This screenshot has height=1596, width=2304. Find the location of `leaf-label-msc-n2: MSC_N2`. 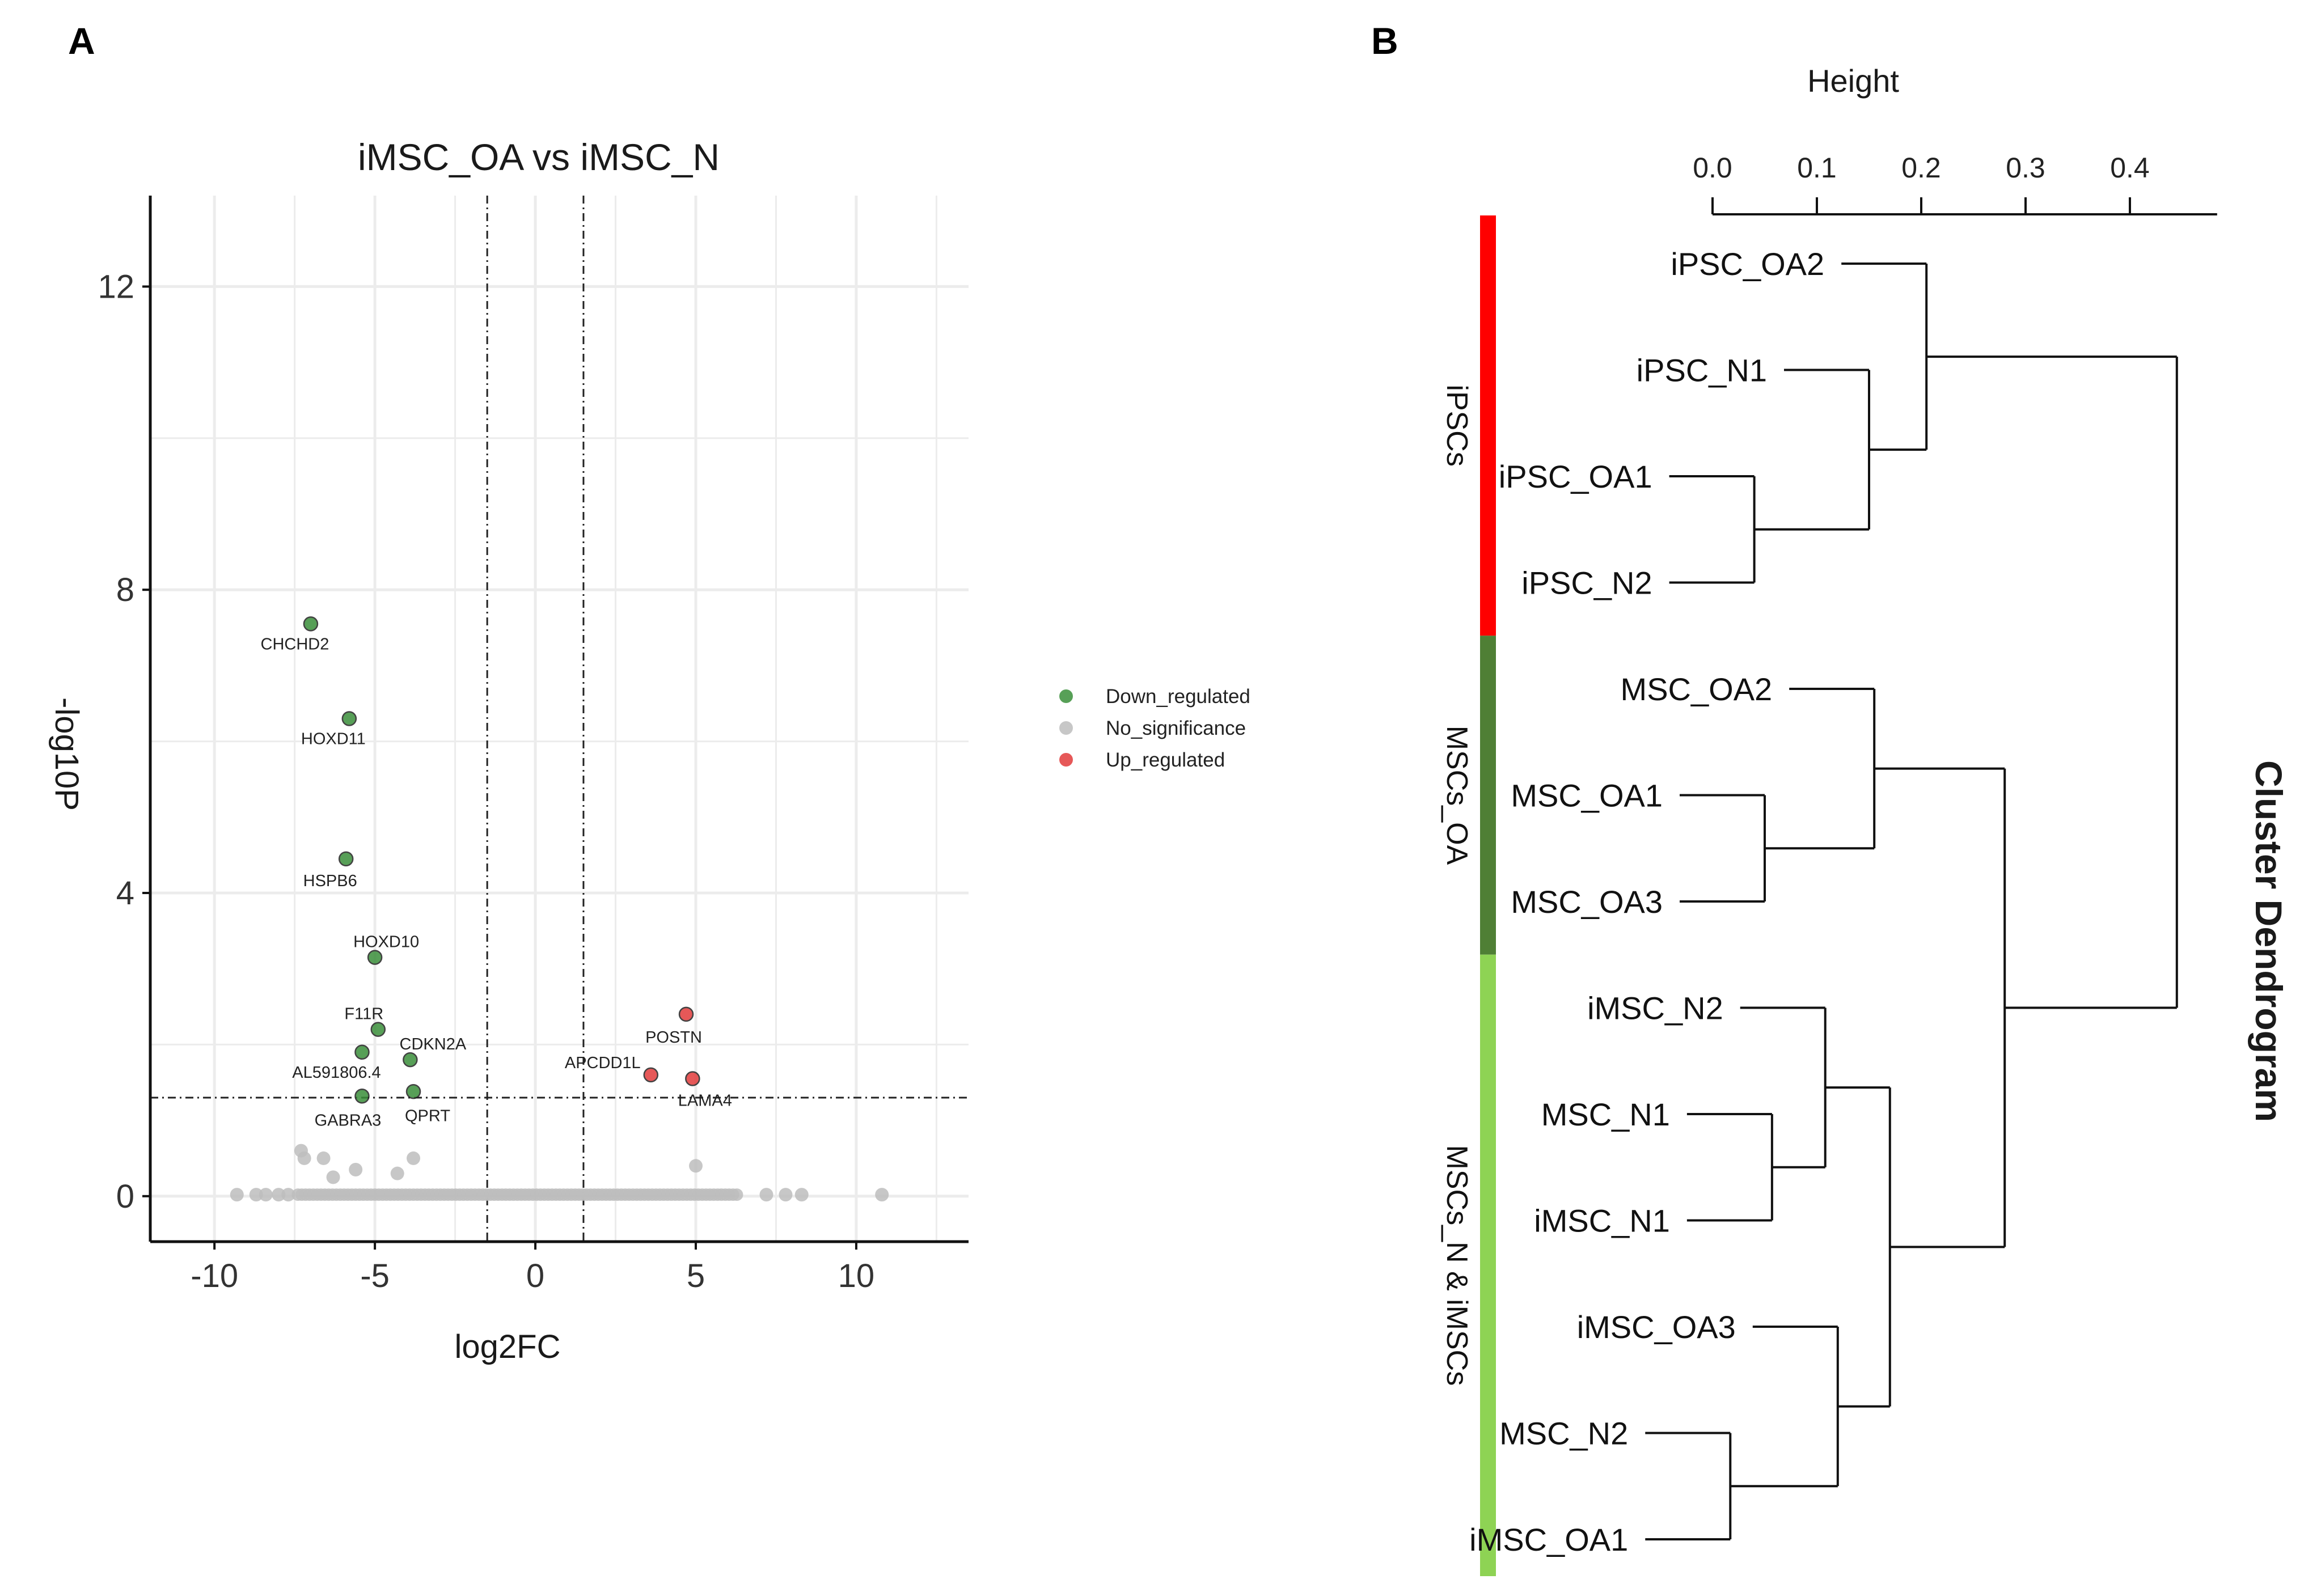

leaf-label-msc-n2: MSC_N2 is located at coordinates (1563, 1433).